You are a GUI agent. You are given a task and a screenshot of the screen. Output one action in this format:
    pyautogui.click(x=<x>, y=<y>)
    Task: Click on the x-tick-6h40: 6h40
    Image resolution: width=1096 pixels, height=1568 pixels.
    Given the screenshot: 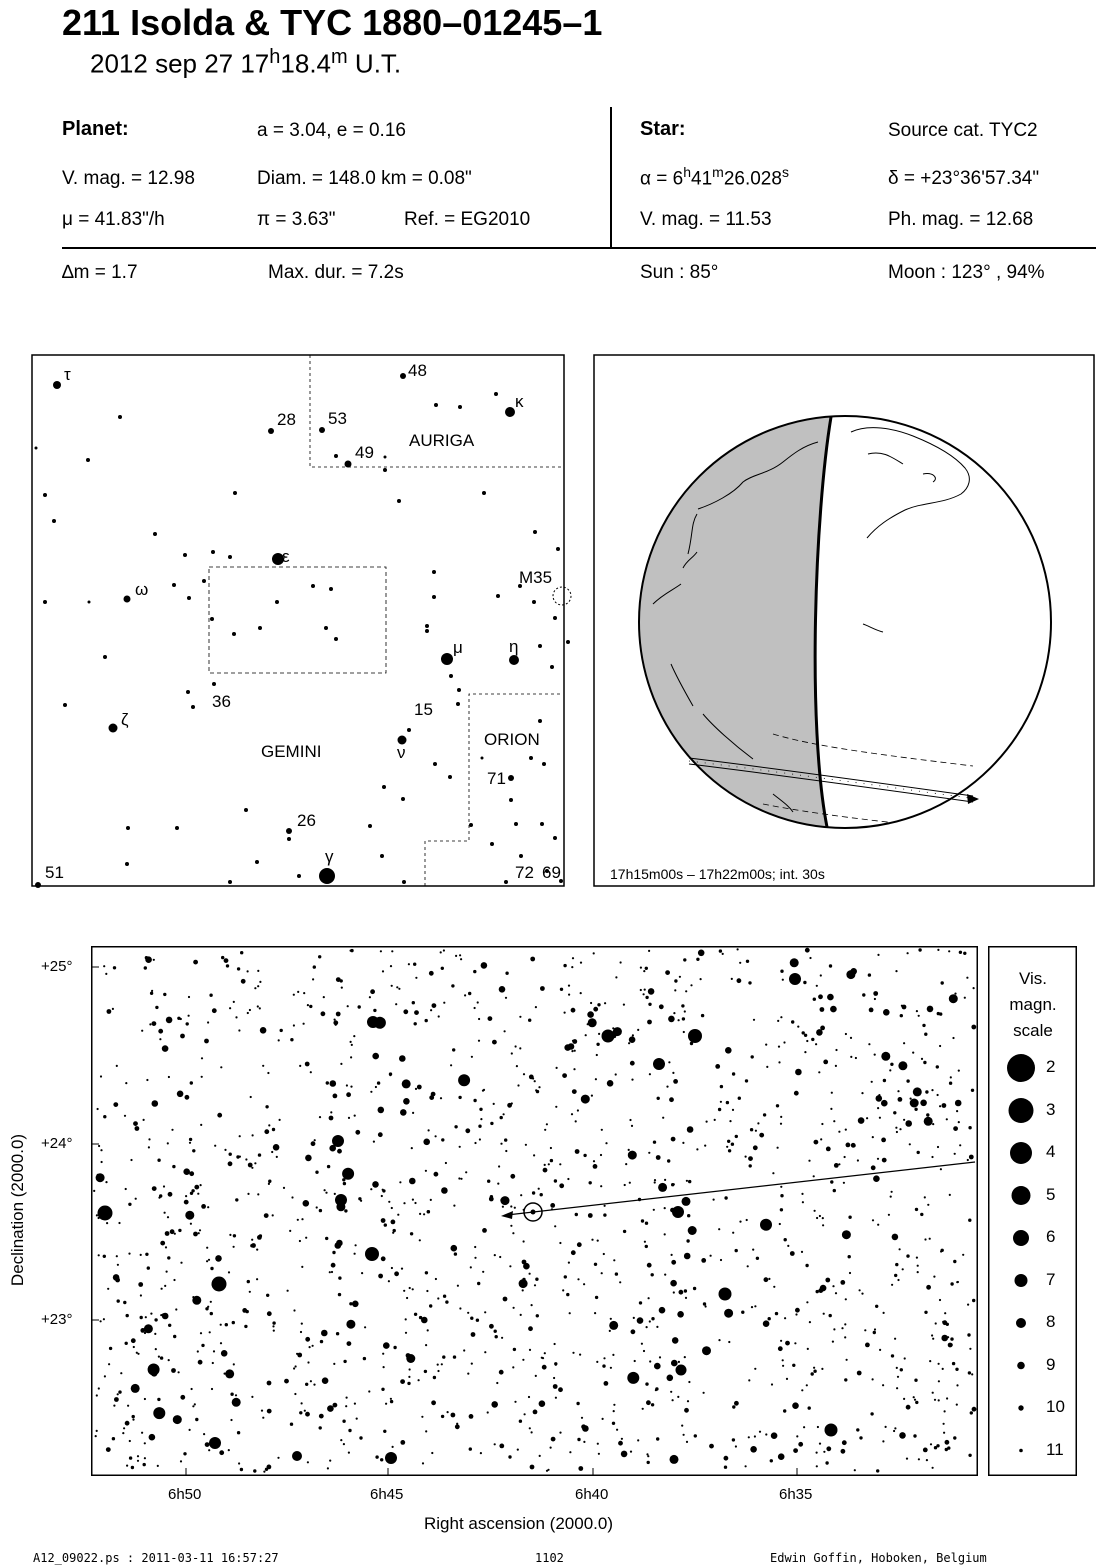 What is the action you would take?
    pyautogui.click(x=592, y=1494)
    